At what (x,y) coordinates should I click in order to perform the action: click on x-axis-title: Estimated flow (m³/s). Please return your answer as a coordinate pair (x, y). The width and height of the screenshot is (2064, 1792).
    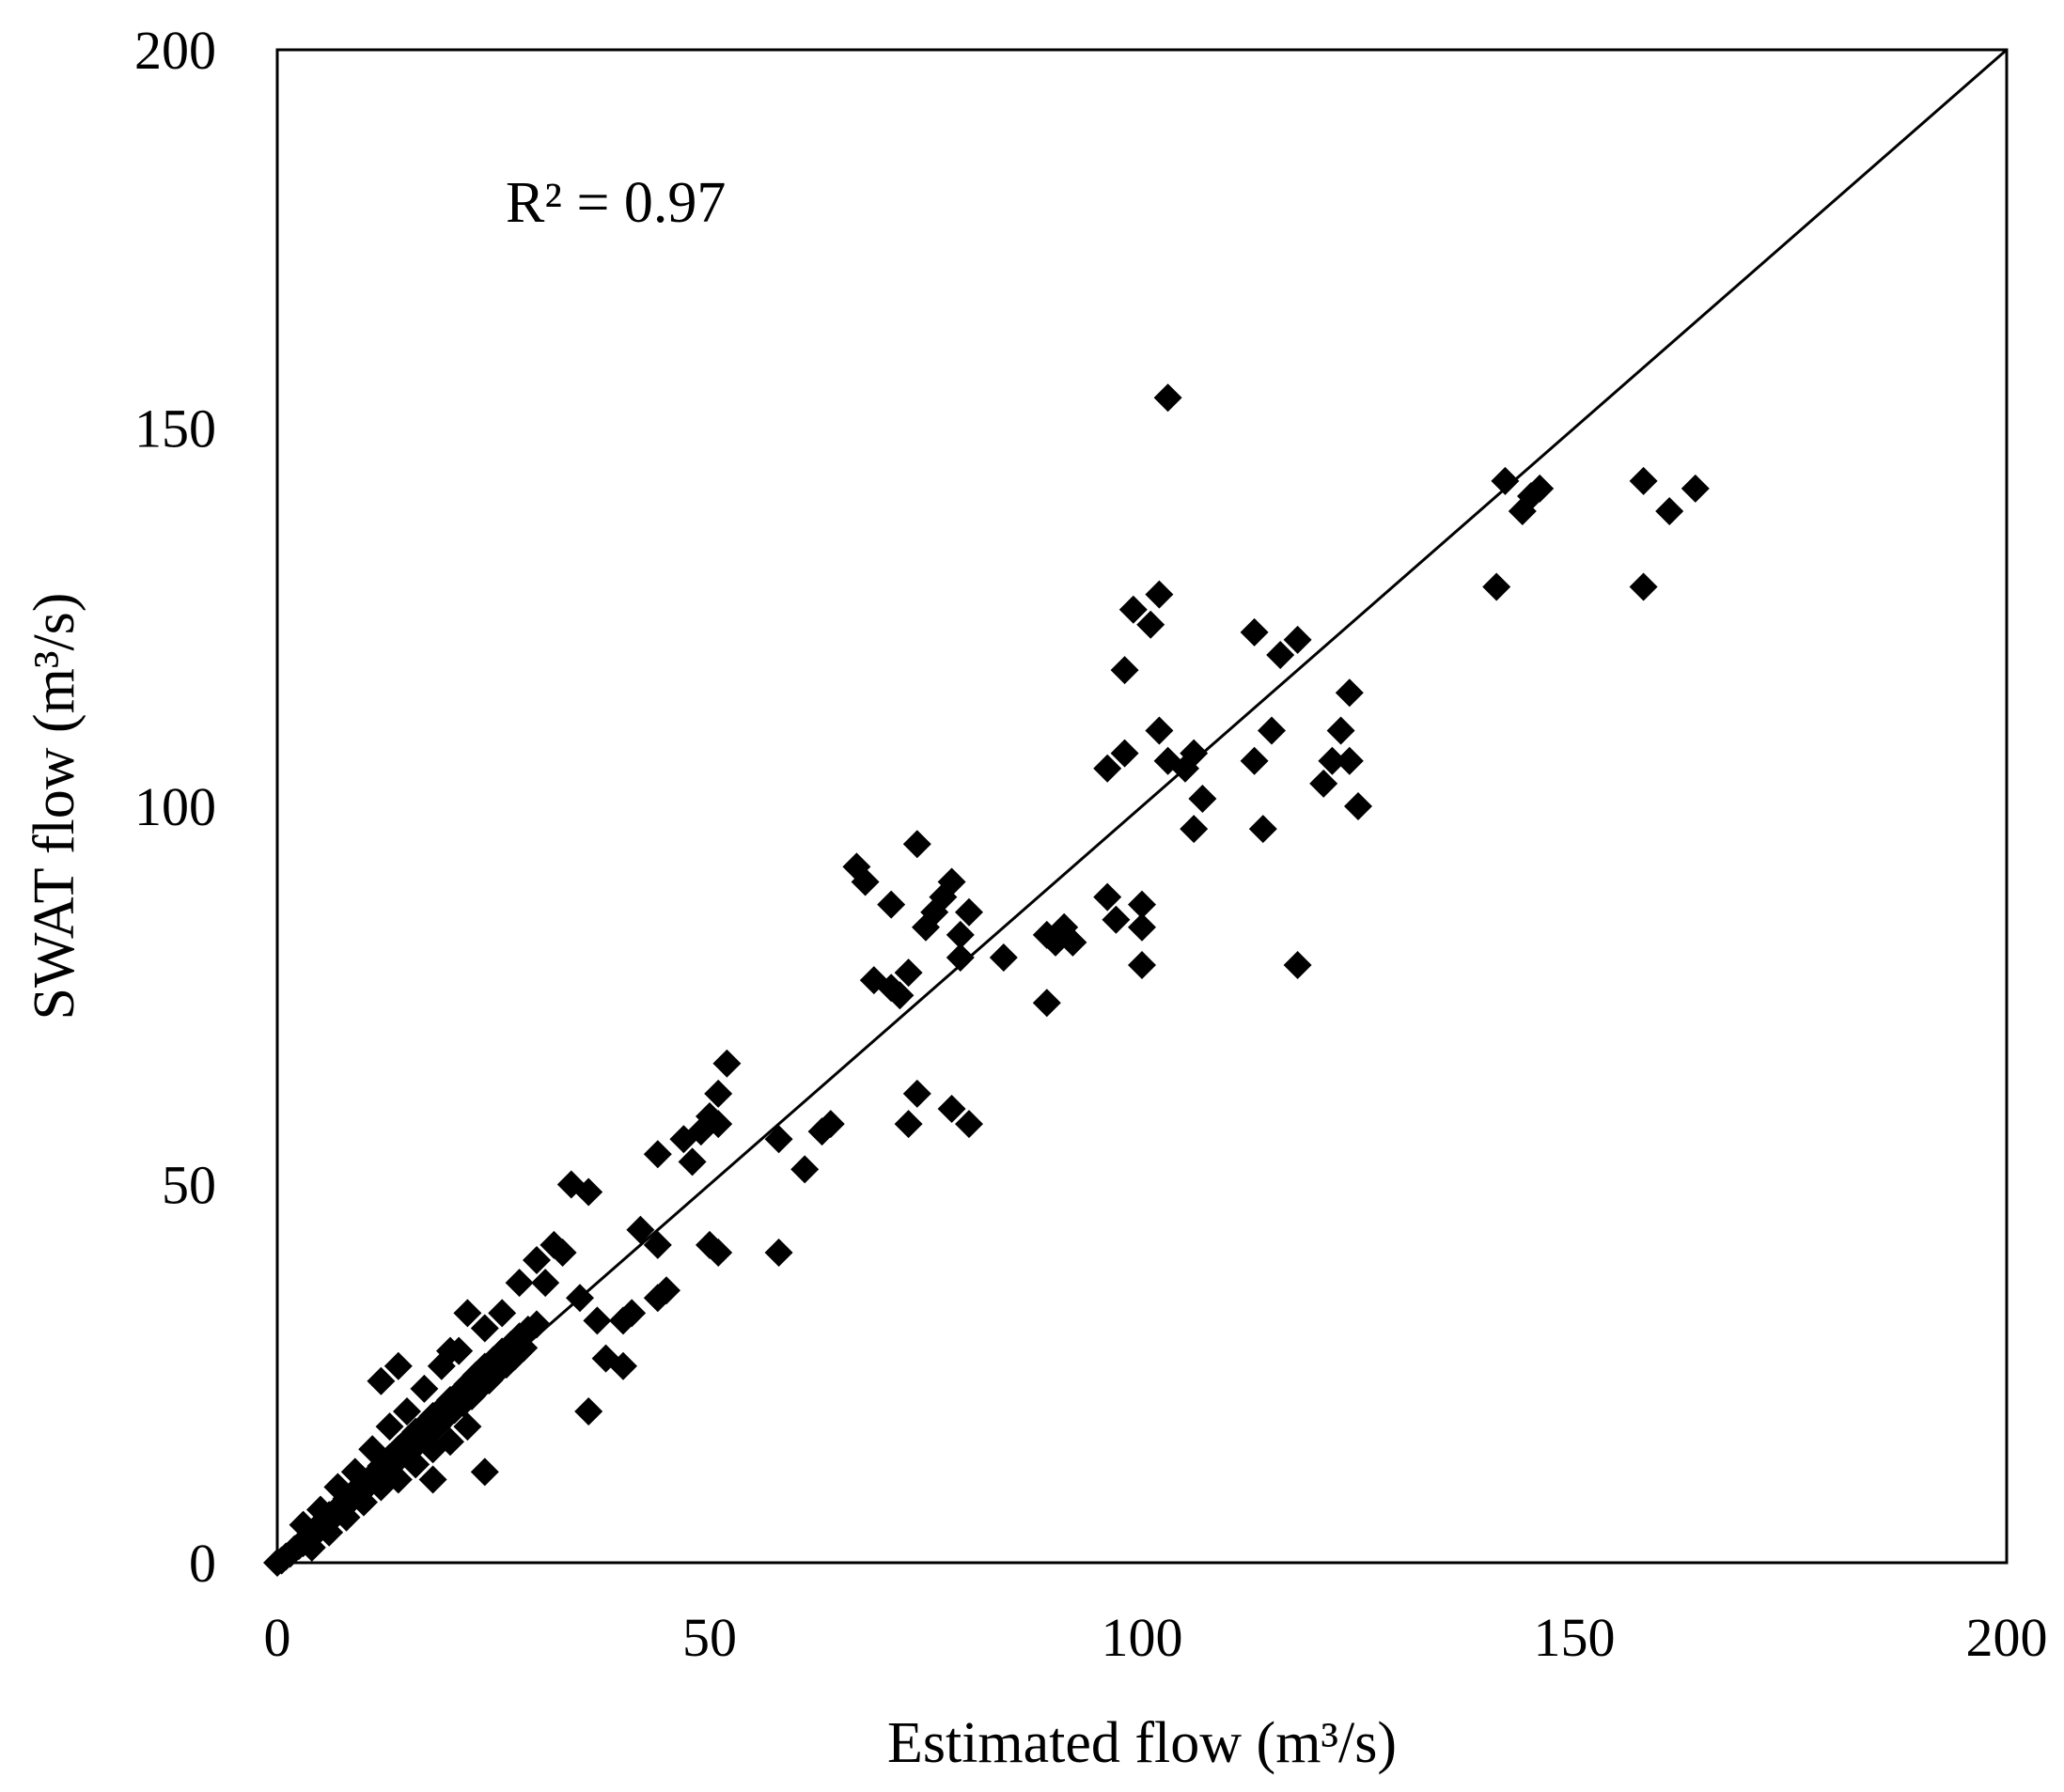
    Looking at the image, I should click on (1142, 1743).